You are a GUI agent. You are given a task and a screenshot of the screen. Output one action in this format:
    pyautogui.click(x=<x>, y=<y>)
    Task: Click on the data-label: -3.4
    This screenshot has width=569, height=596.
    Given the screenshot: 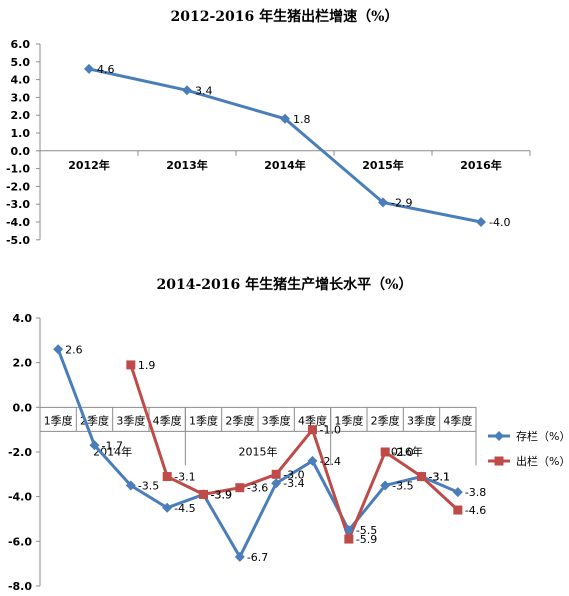 What is the action you would take?
    pyautogui.click(x=293, y=483)
    